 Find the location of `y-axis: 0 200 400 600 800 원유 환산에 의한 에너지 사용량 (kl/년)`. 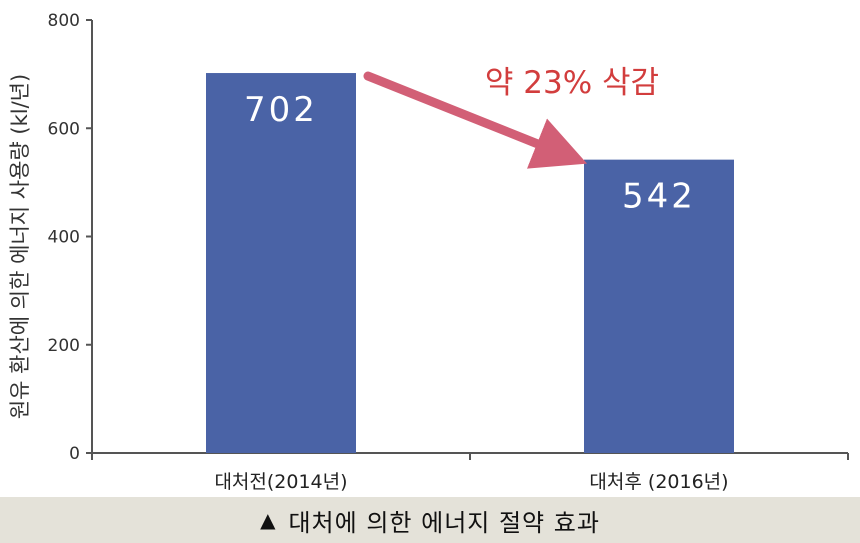

y-axis: 0 200 400 600 800 원유 환산에 의한 에너지 사용량 (kl/년) is located at coordinates (50, 237).